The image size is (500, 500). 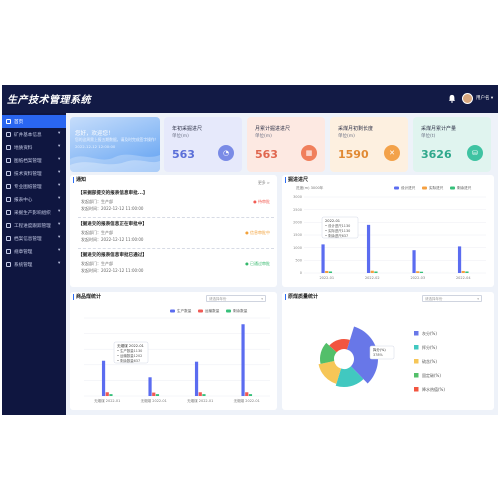 What do you see at coordinates (436, 187) in the screenshot?
I see `legend-label: 实际进尺` at bounding box center [436, 187].